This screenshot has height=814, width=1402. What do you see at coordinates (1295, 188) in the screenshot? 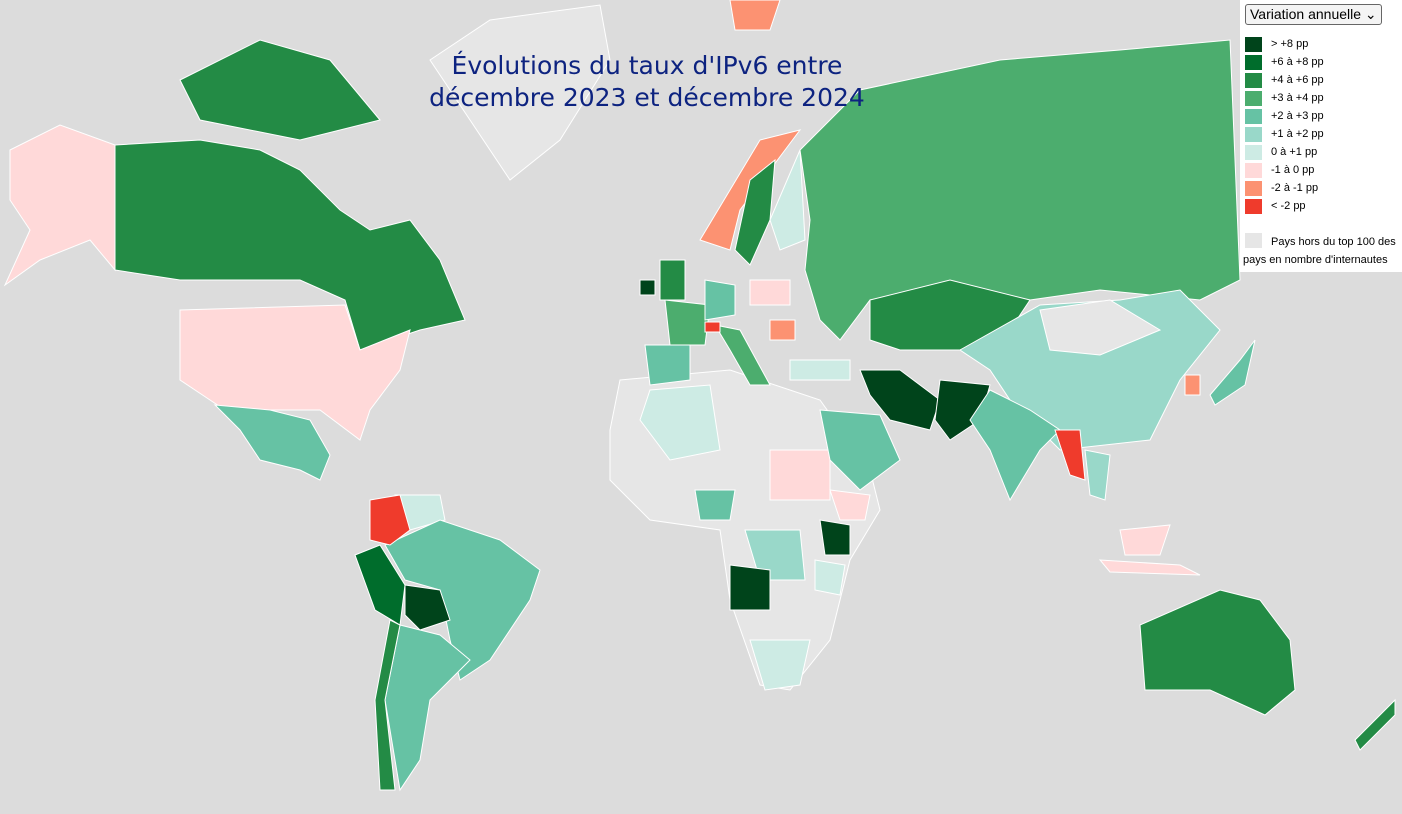
I see `legend-label: -2 à -1 pp` at bounding box center [1295, 188].